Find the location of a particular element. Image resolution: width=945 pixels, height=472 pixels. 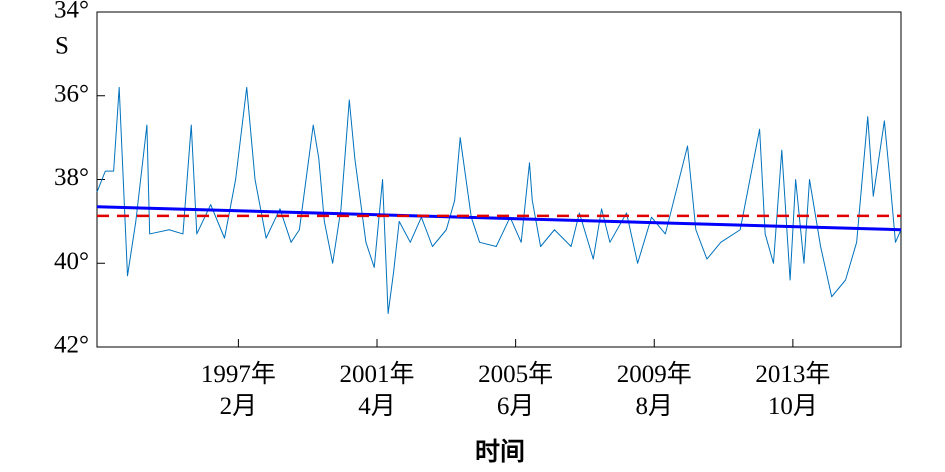

series-line is located at coordinates (499, 218).